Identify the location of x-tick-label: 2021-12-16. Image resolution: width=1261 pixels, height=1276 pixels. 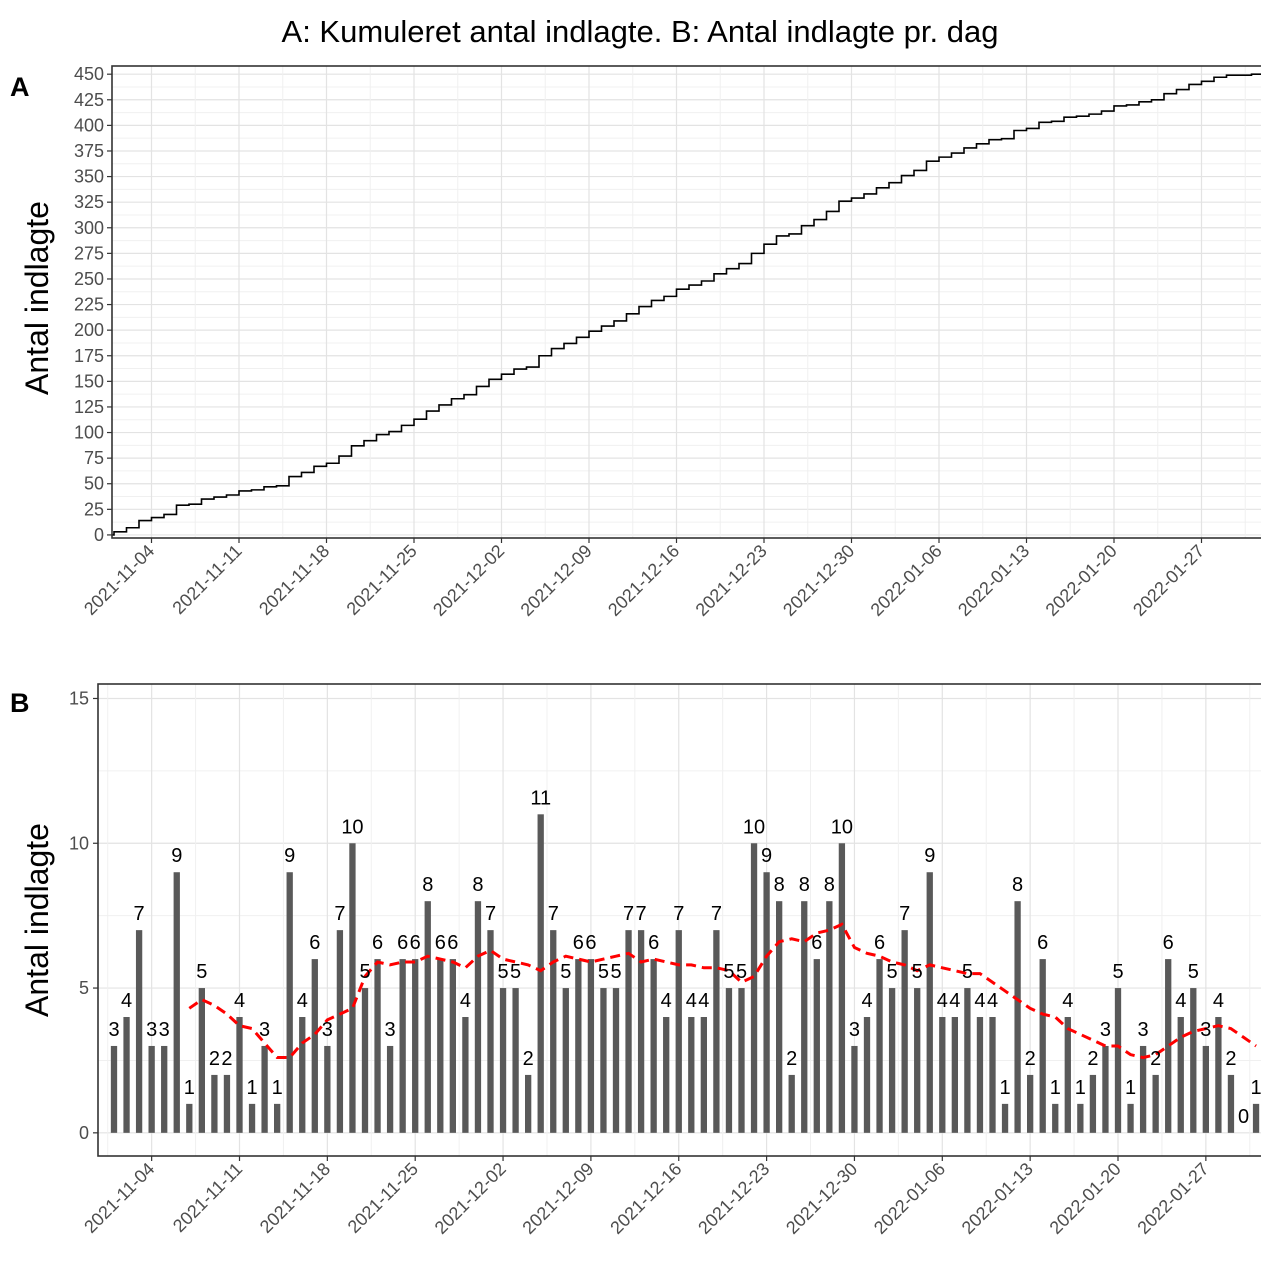
(645, 1198).